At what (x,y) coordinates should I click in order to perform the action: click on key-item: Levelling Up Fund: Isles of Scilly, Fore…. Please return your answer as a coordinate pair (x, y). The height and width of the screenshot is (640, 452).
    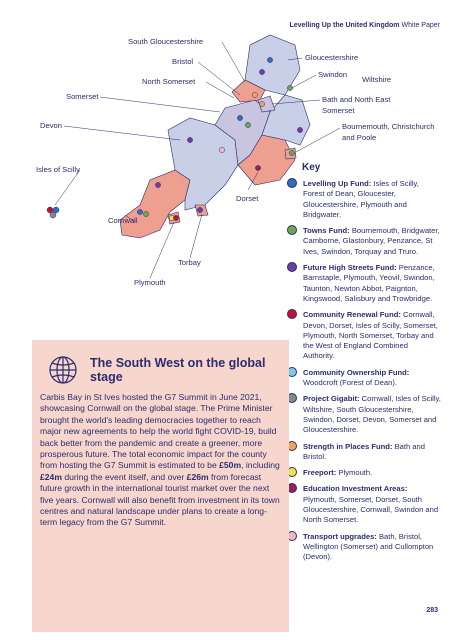
    Looking at the image, I should click on (364, 199).